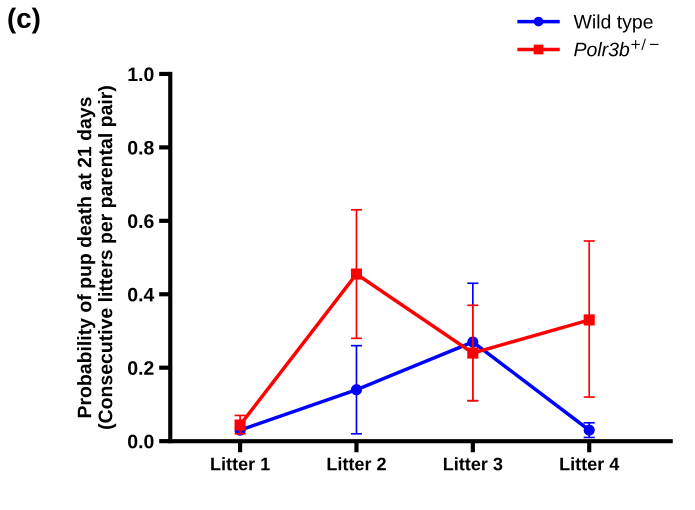 Image resolution: width=695 pixels, height=510 pixels. I want to click on legend-label: Polr3b$^{+/−}$, so click(616, 47).